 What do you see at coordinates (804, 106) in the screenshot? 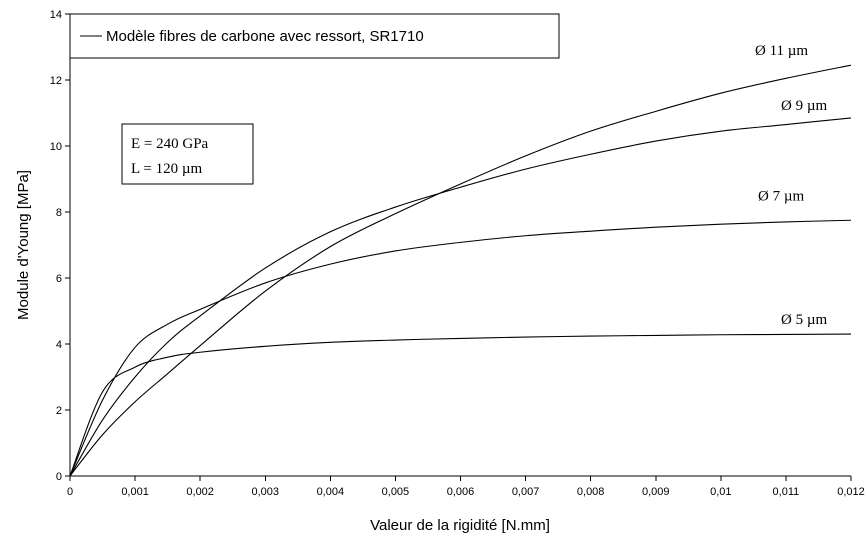
I see `series-label: Ø 9 µm` at bounding box center [804, 106].